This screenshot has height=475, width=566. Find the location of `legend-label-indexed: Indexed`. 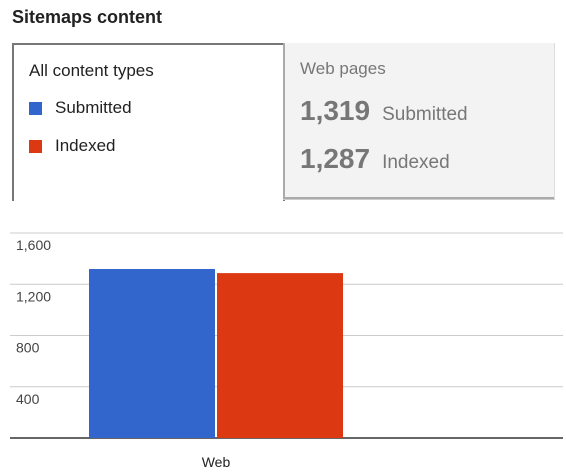

legend-label-indexed: Indexed is located at coordinates (85, 145).